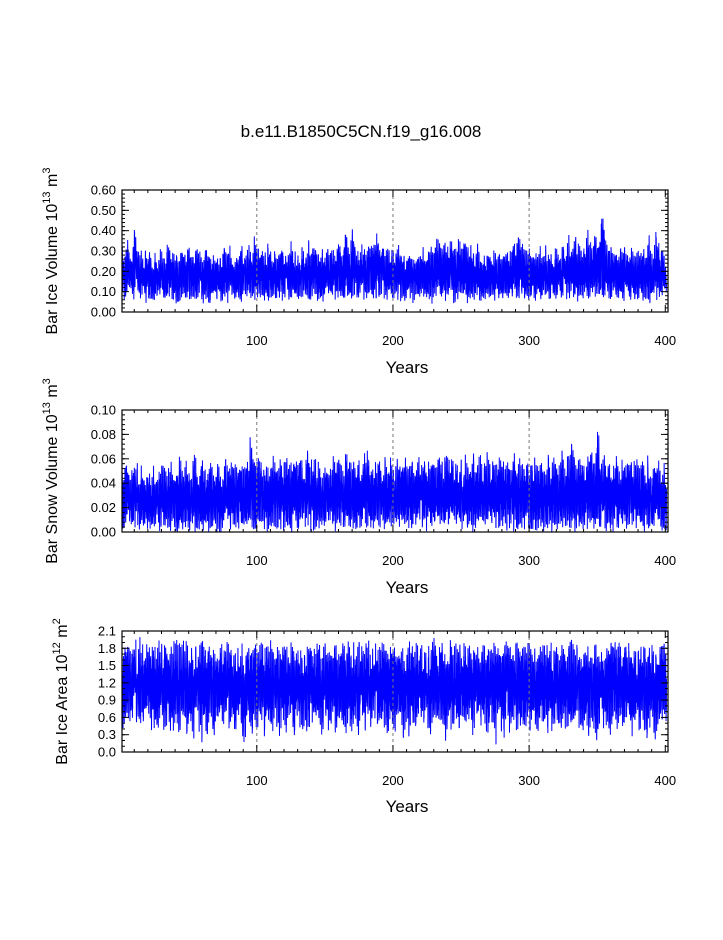 This screenshot has height=940, width=723. What do you see at coordinates (51, 251) in the screenshot?
I see `y-axis-label: Bar Ice Volume 1013 m3` at bounding box center [51, 251].